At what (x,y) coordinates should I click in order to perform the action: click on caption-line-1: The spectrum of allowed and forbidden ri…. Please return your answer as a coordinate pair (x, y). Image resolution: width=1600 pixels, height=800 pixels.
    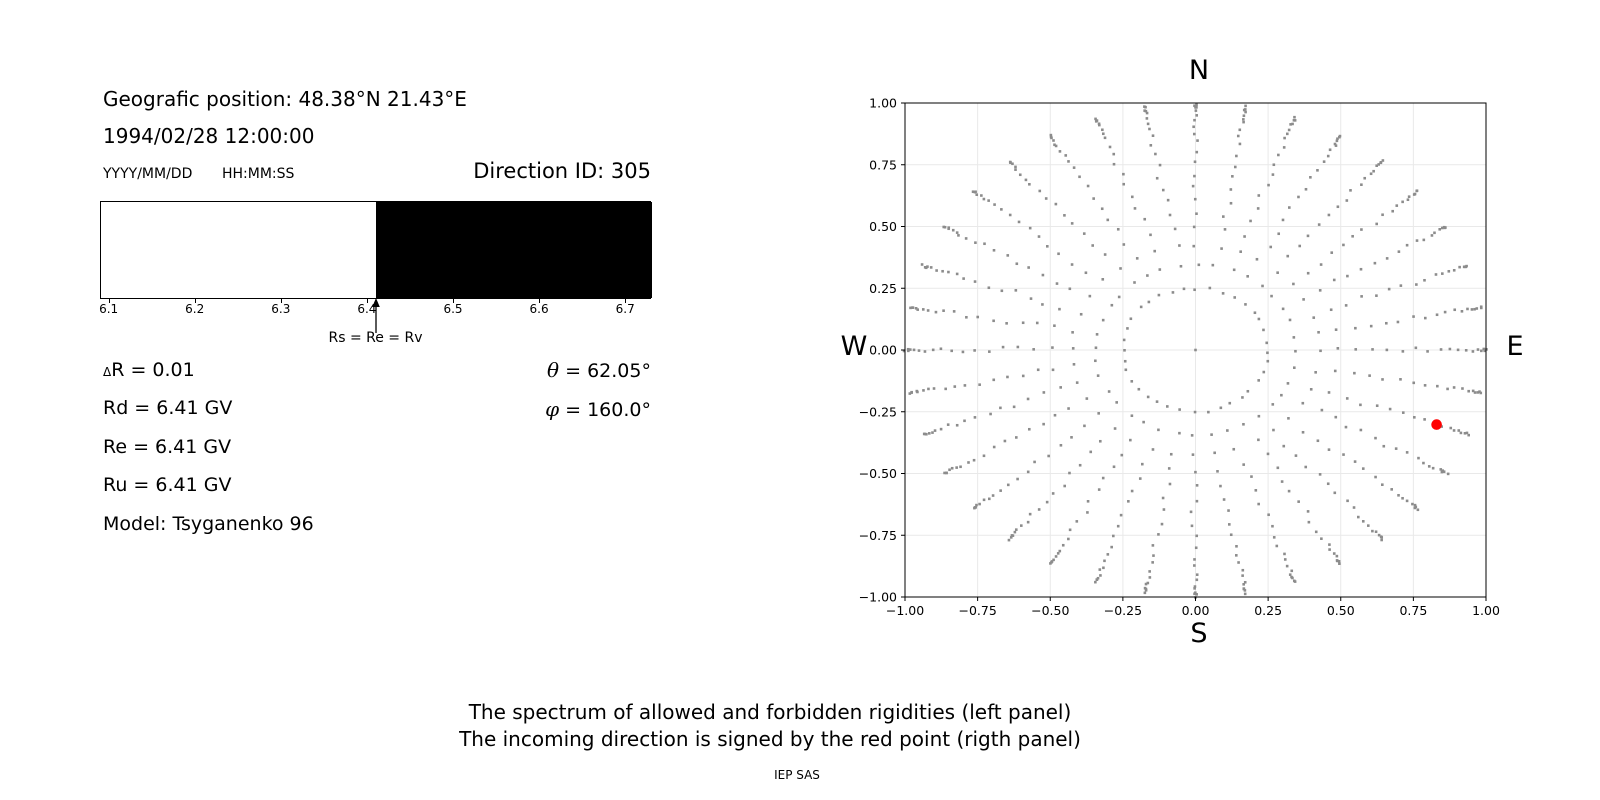
    Looking at the image, I should click on (770, 712).